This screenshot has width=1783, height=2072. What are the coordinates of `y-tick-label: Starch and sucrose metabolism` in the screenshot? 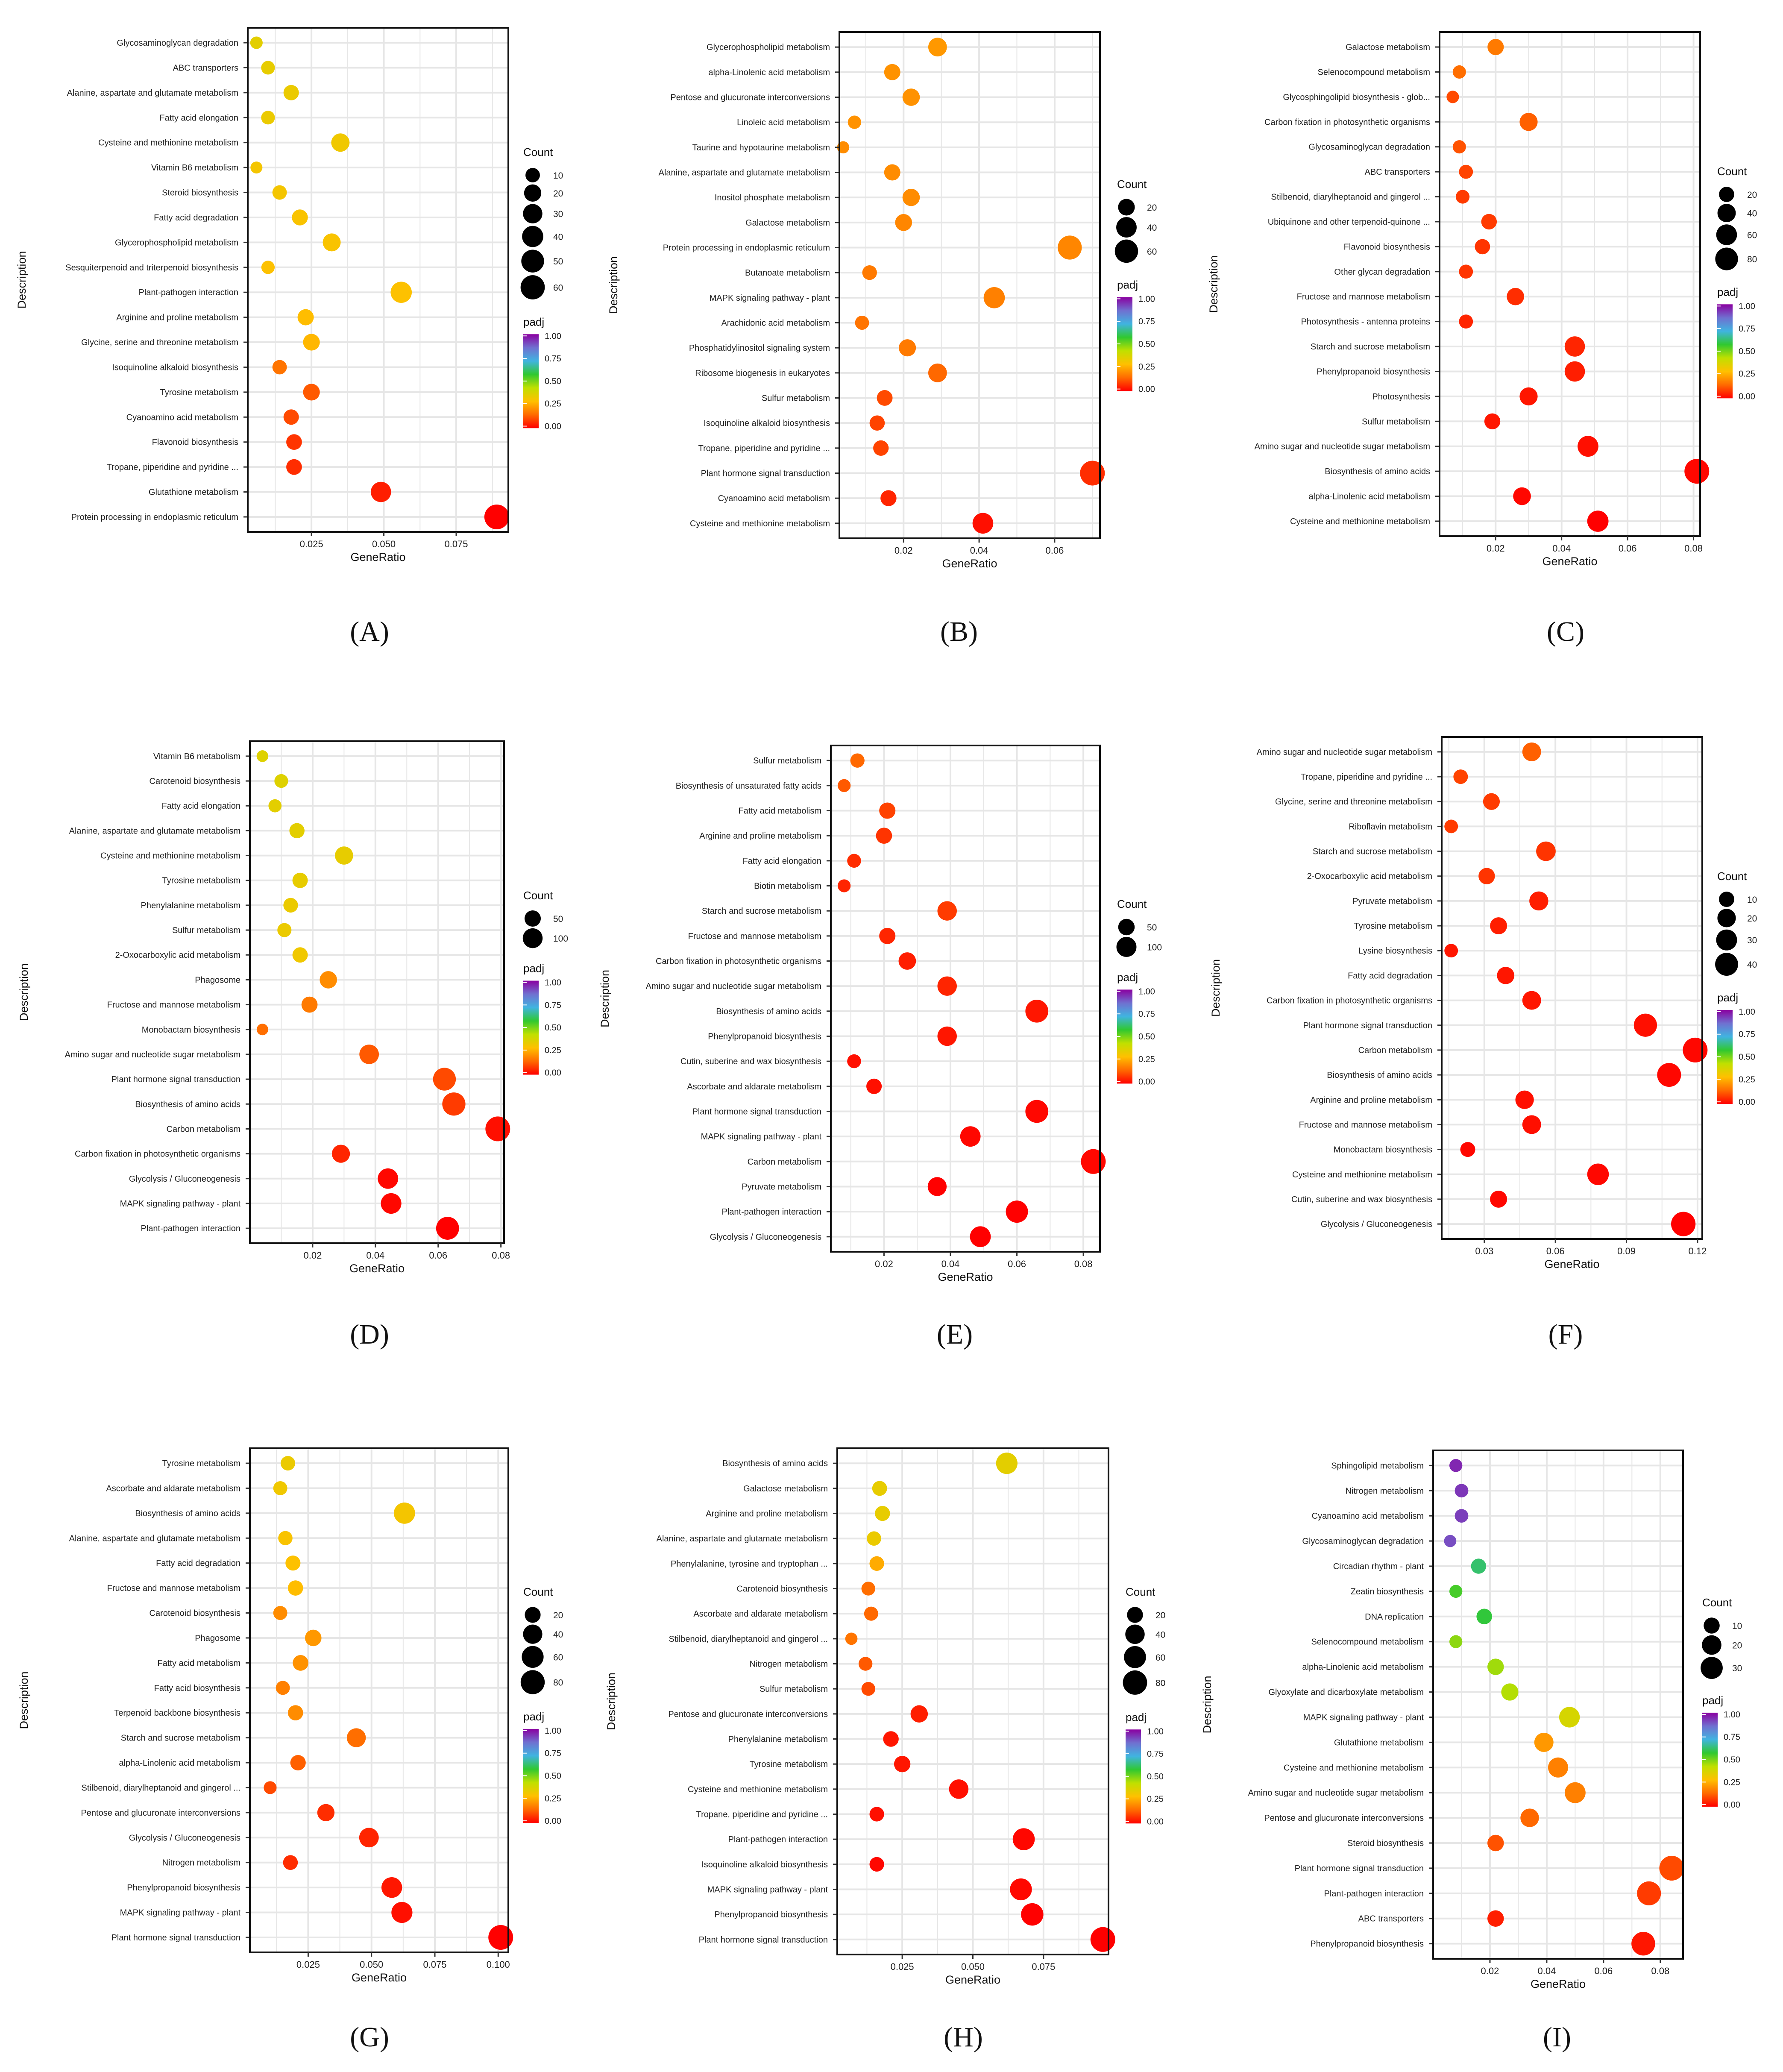 It's located at (1370, 347).